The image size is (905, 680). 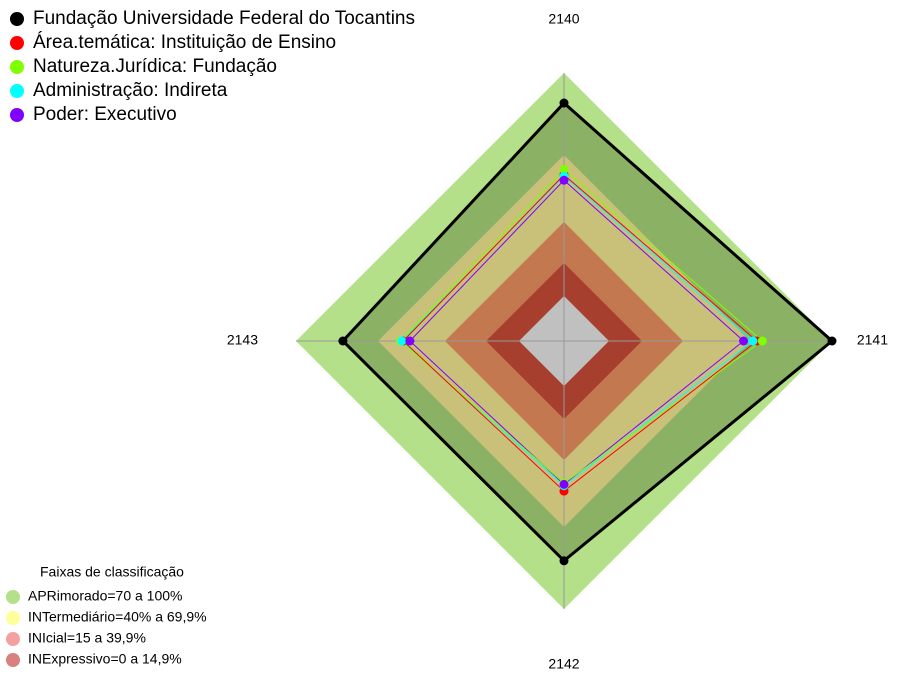 What do you see at coordinates (117, 617) in the screenshot?
I see `band-legend-label: INTermediário=40% a 69,9%` at bounding box center [117, 617].